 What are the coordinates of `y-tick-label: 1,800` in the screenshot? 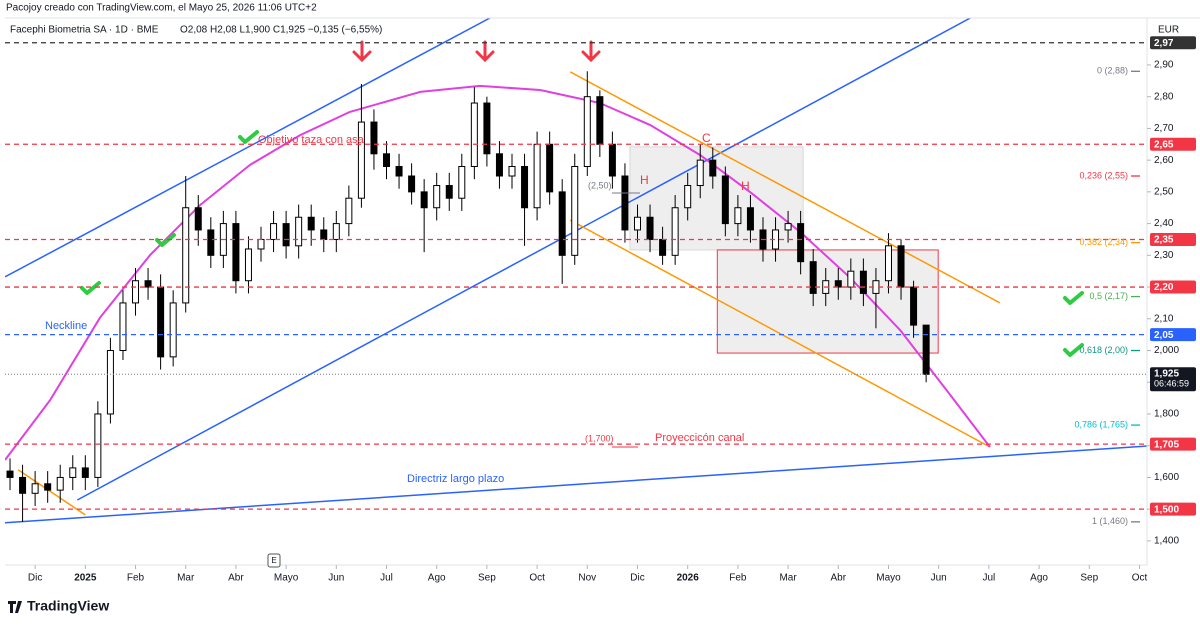 It's located at (1166, 414).